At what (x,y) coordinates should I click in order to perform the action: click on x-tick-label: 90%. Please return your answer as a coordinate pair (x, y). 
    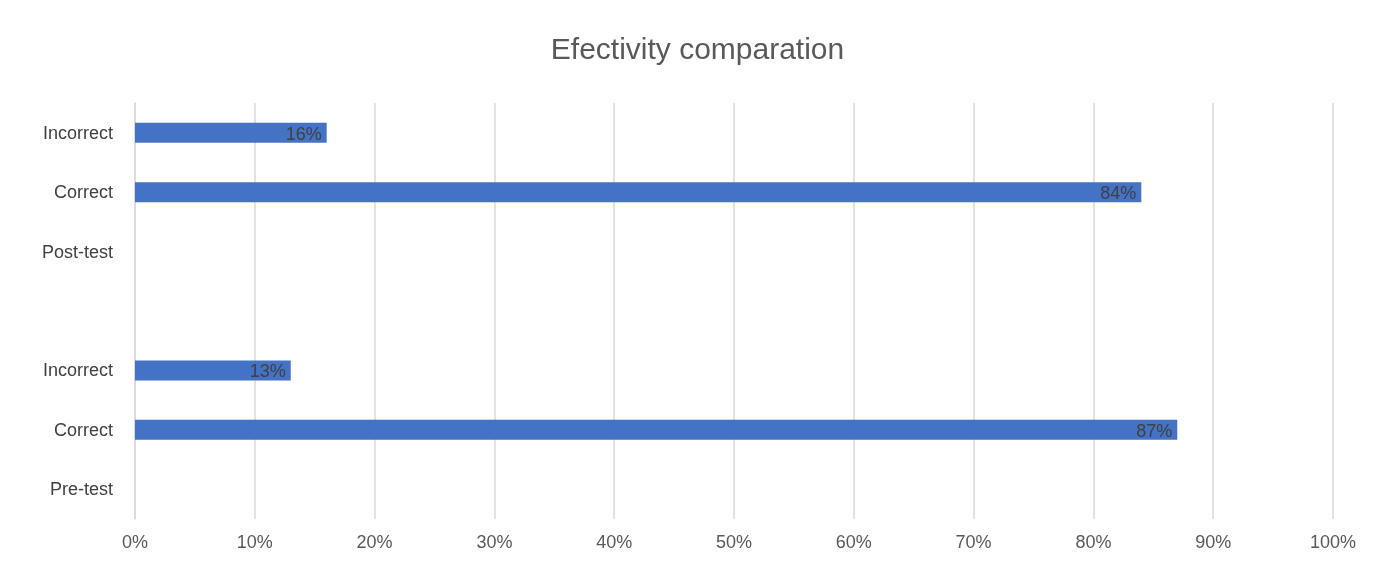
    Looking at the image, I should click on (1213, 542).